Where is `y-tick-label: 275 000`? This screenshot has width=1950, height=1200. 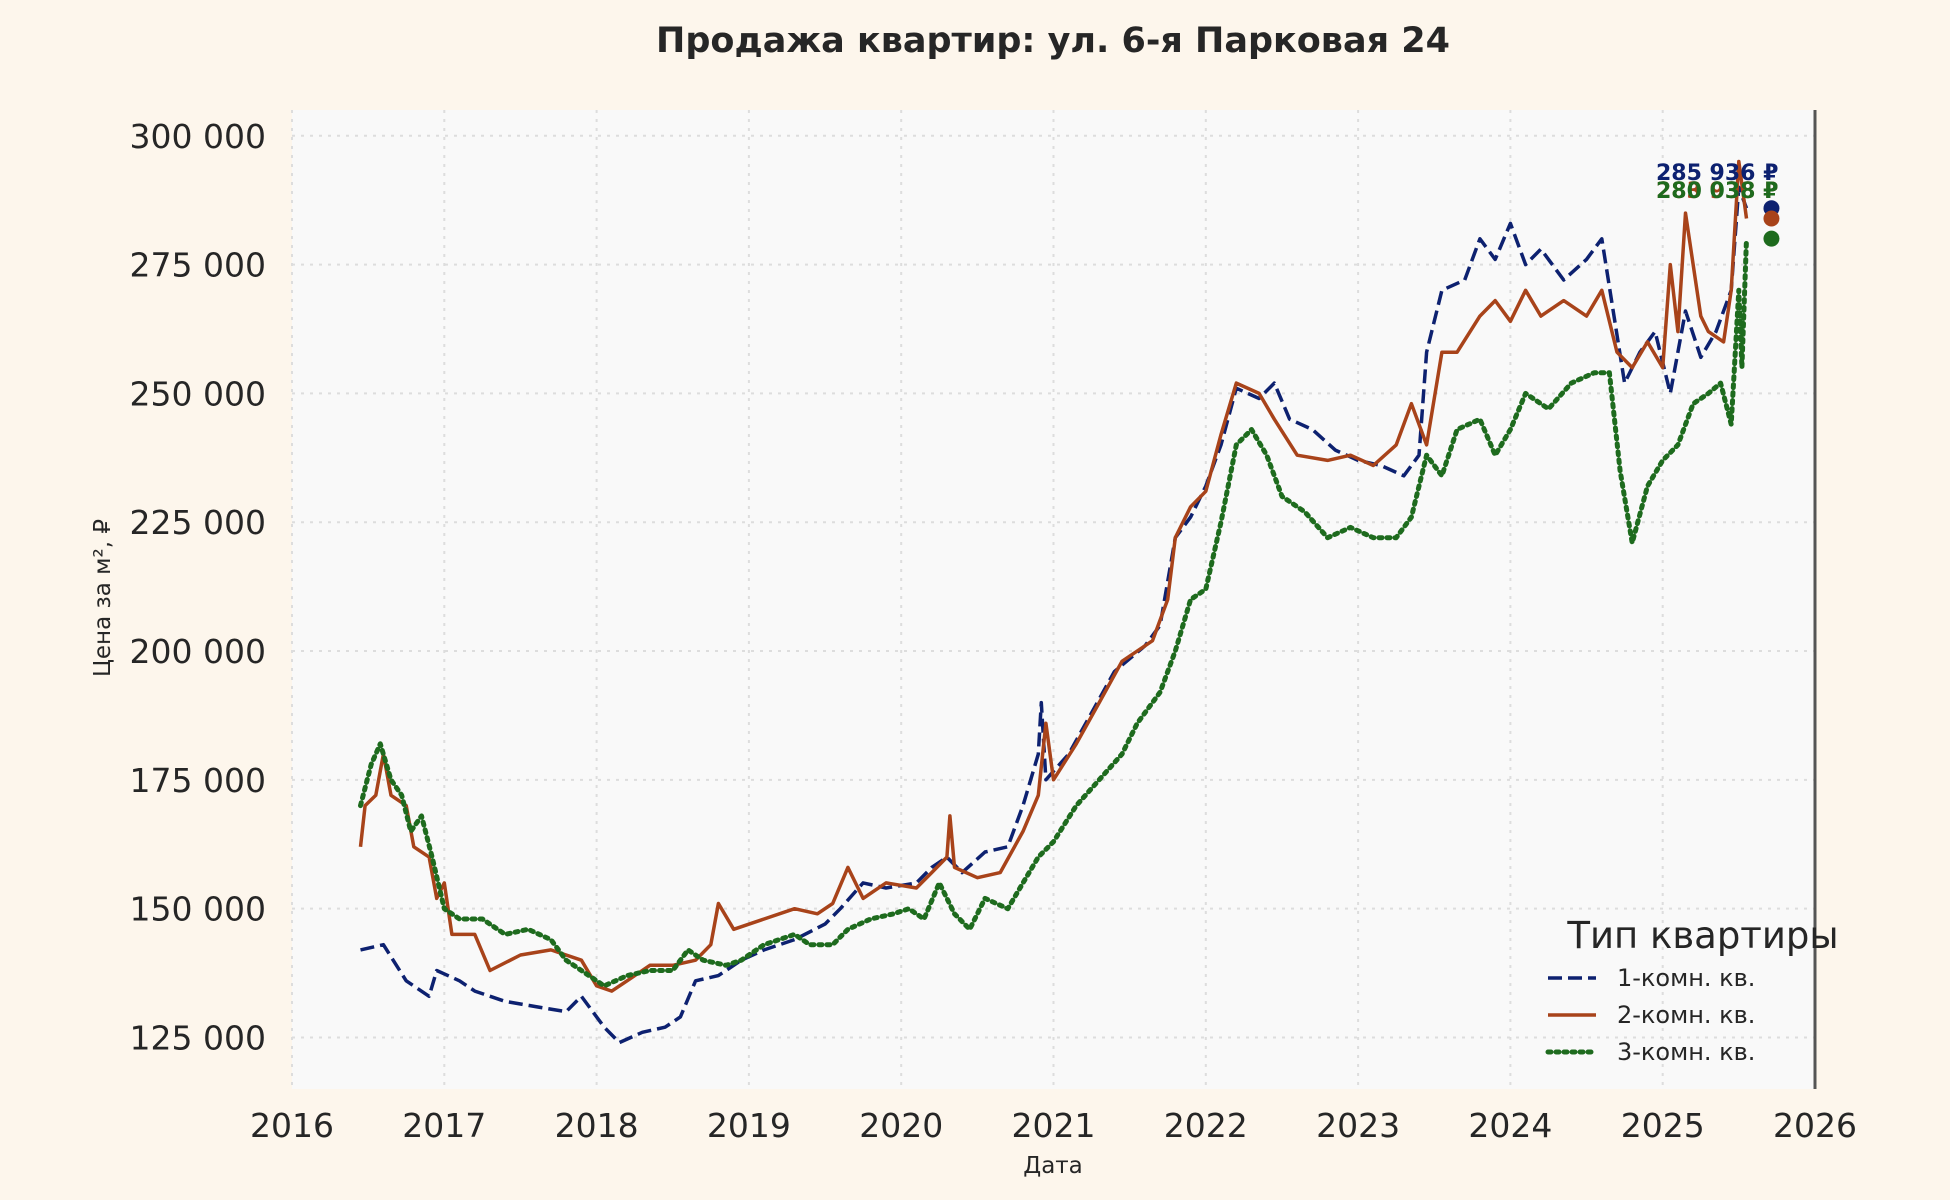 y-tick-label: 275 000 is located at coordinates (198, 265).